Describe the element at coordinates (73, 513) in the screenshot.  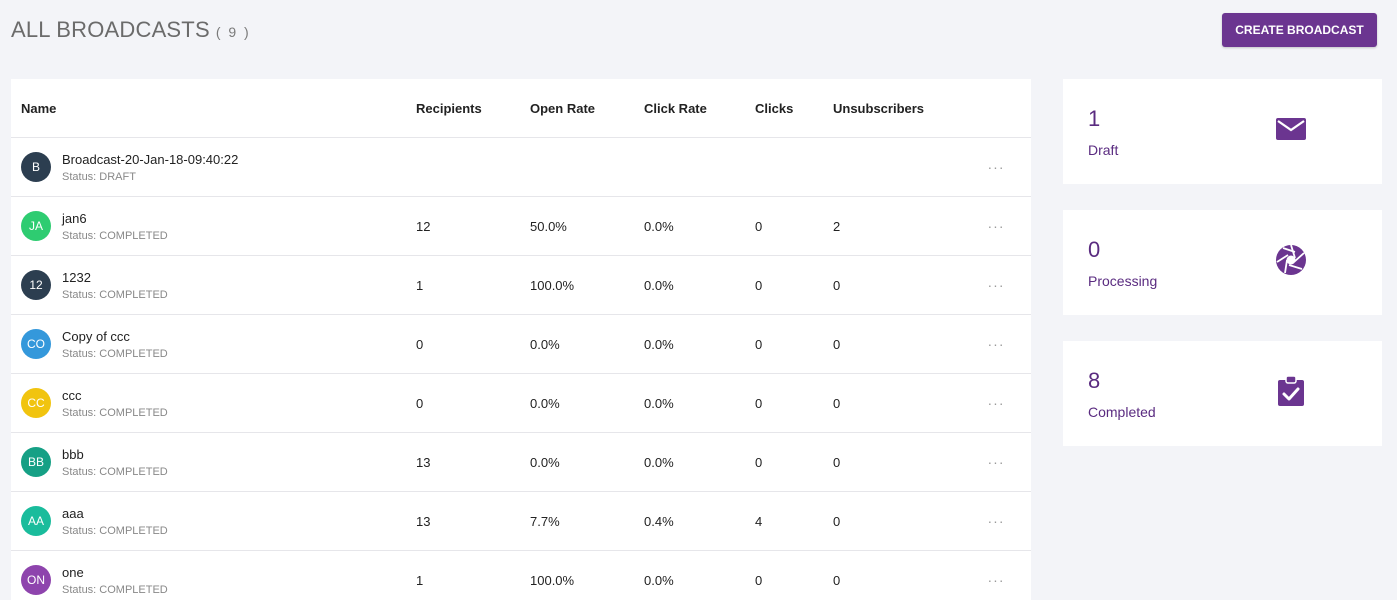
I see `broadcast-name: aaa` at that location.